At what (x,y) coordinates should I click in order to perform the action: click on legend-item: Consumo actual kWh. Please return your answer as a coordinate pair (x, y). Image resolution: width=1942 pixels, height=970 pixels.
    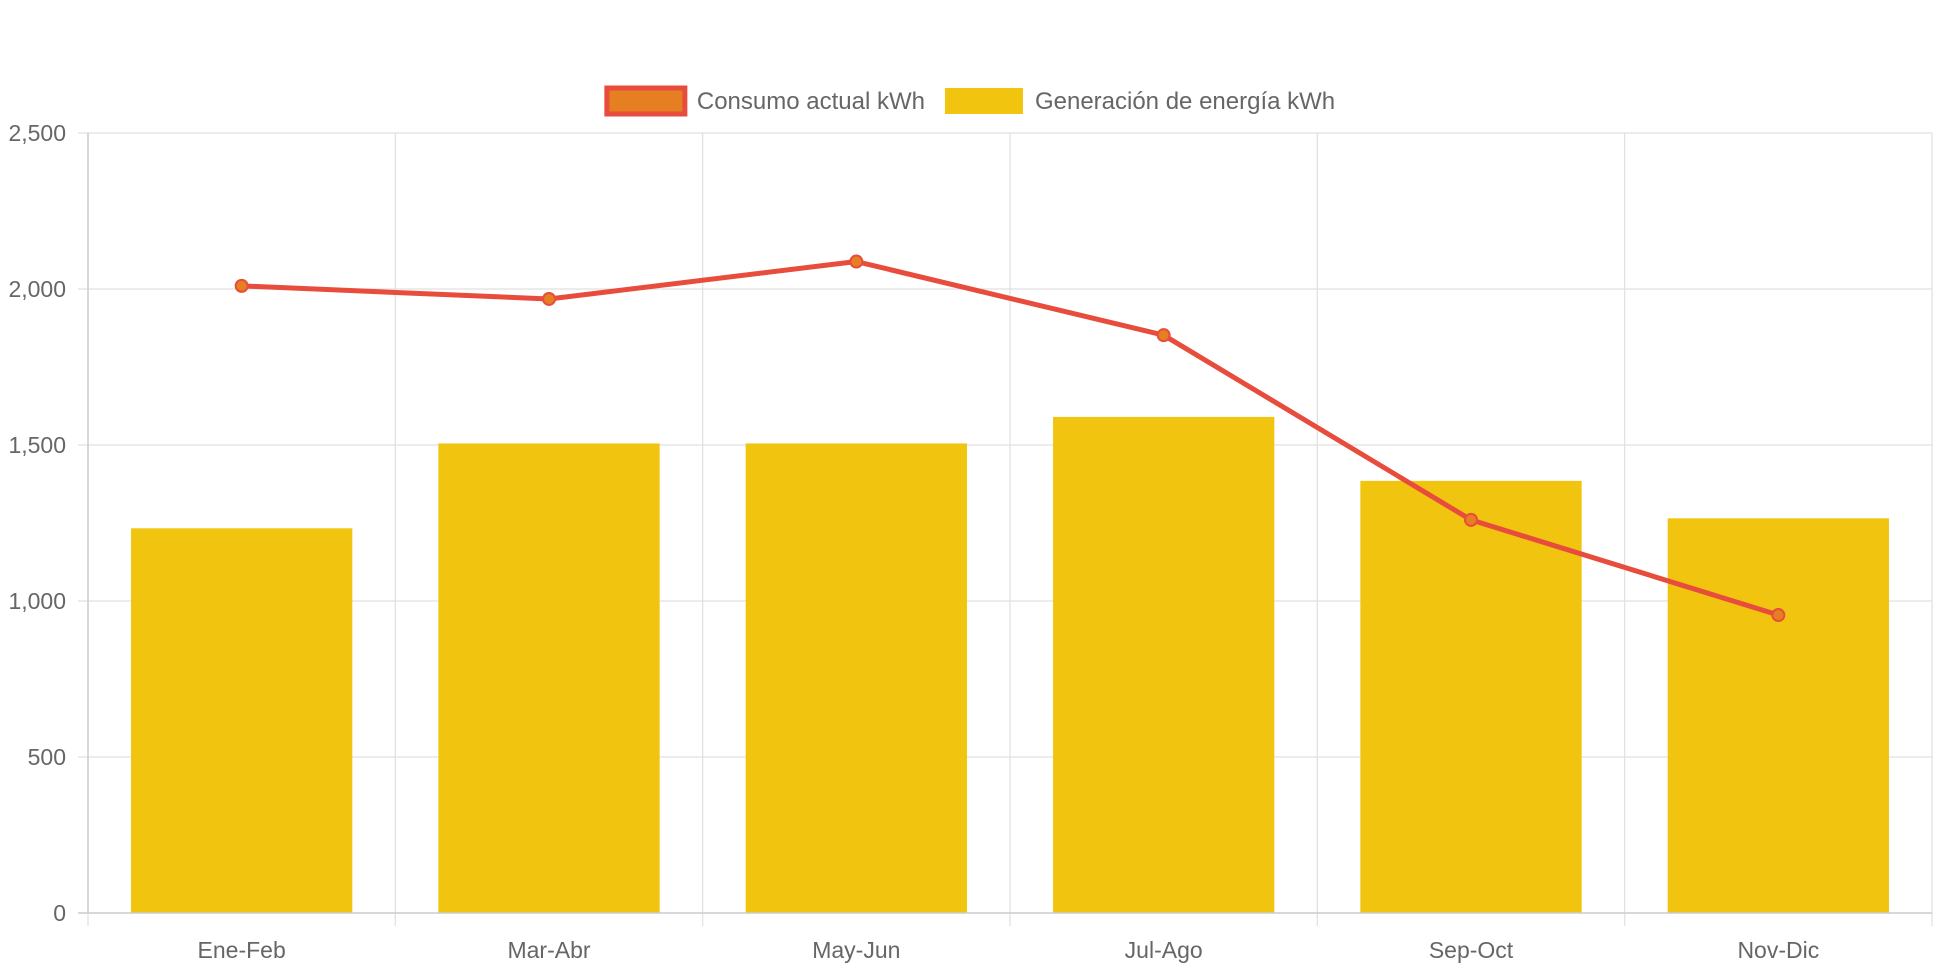
    Looking at the image, I should click on (764, 101).